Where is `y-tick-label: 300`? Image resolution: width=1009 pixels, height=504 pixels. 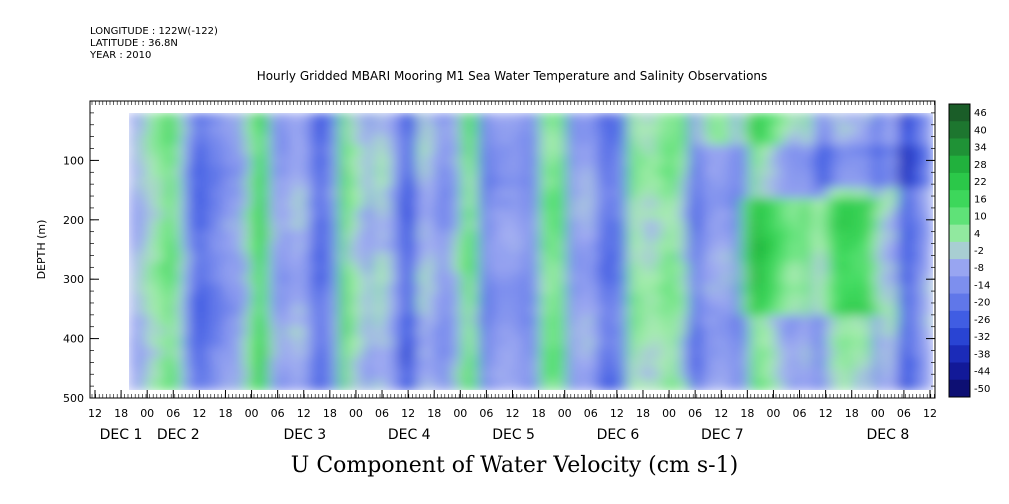
y-tick-label: 300 is located at coordinates (73, 279).